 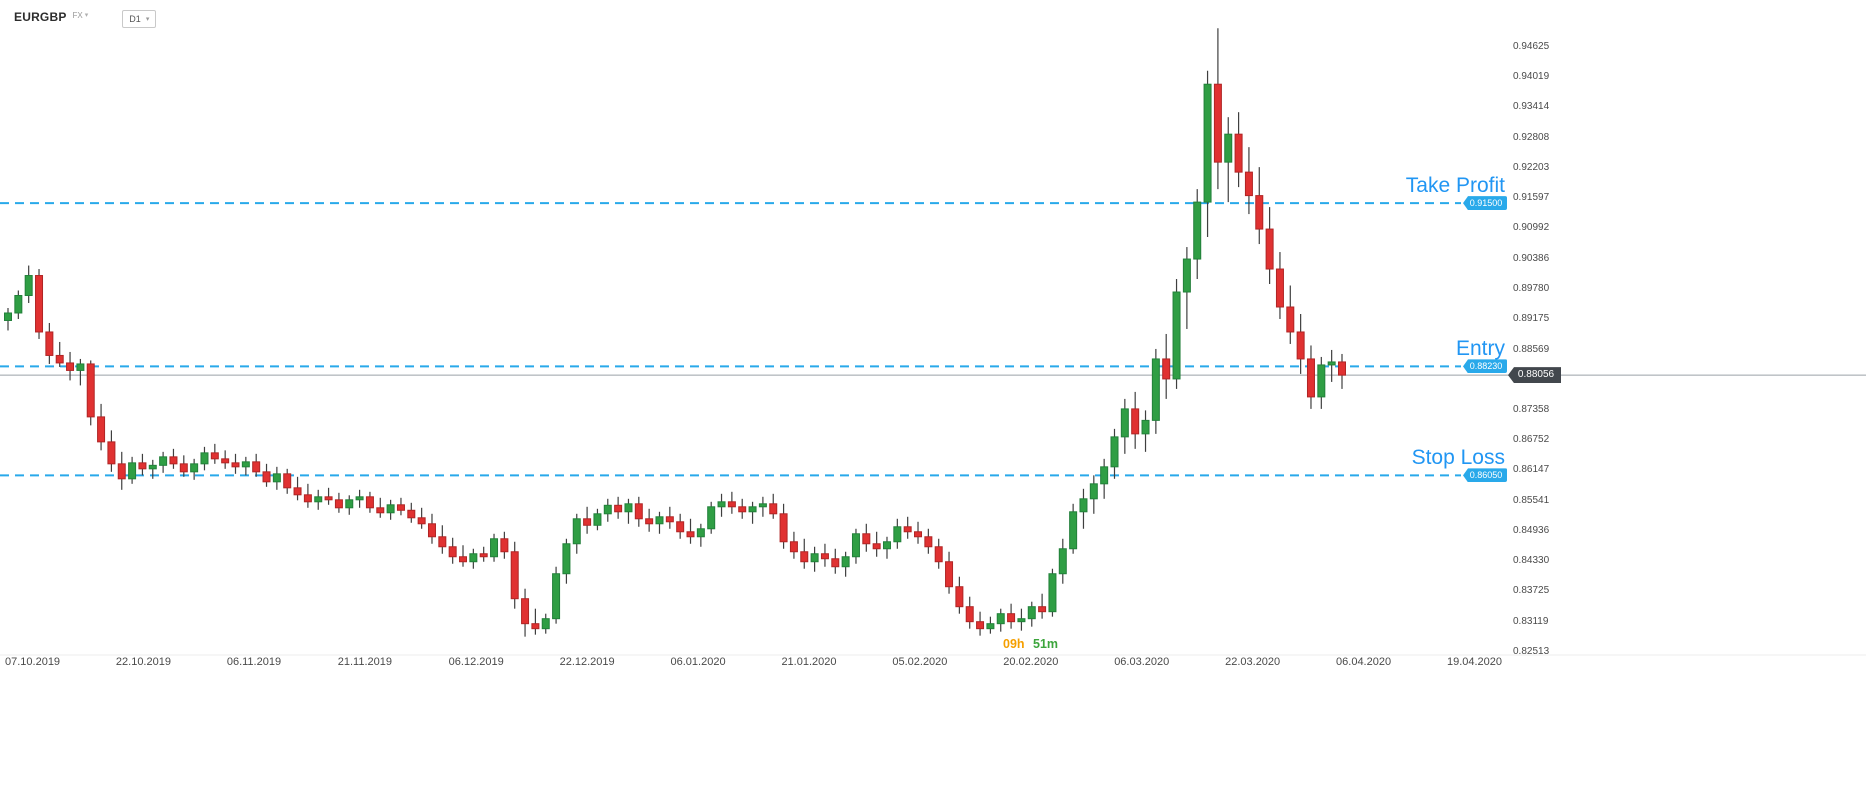 I want to click on market-label: FX, so click(x=77, y=15).